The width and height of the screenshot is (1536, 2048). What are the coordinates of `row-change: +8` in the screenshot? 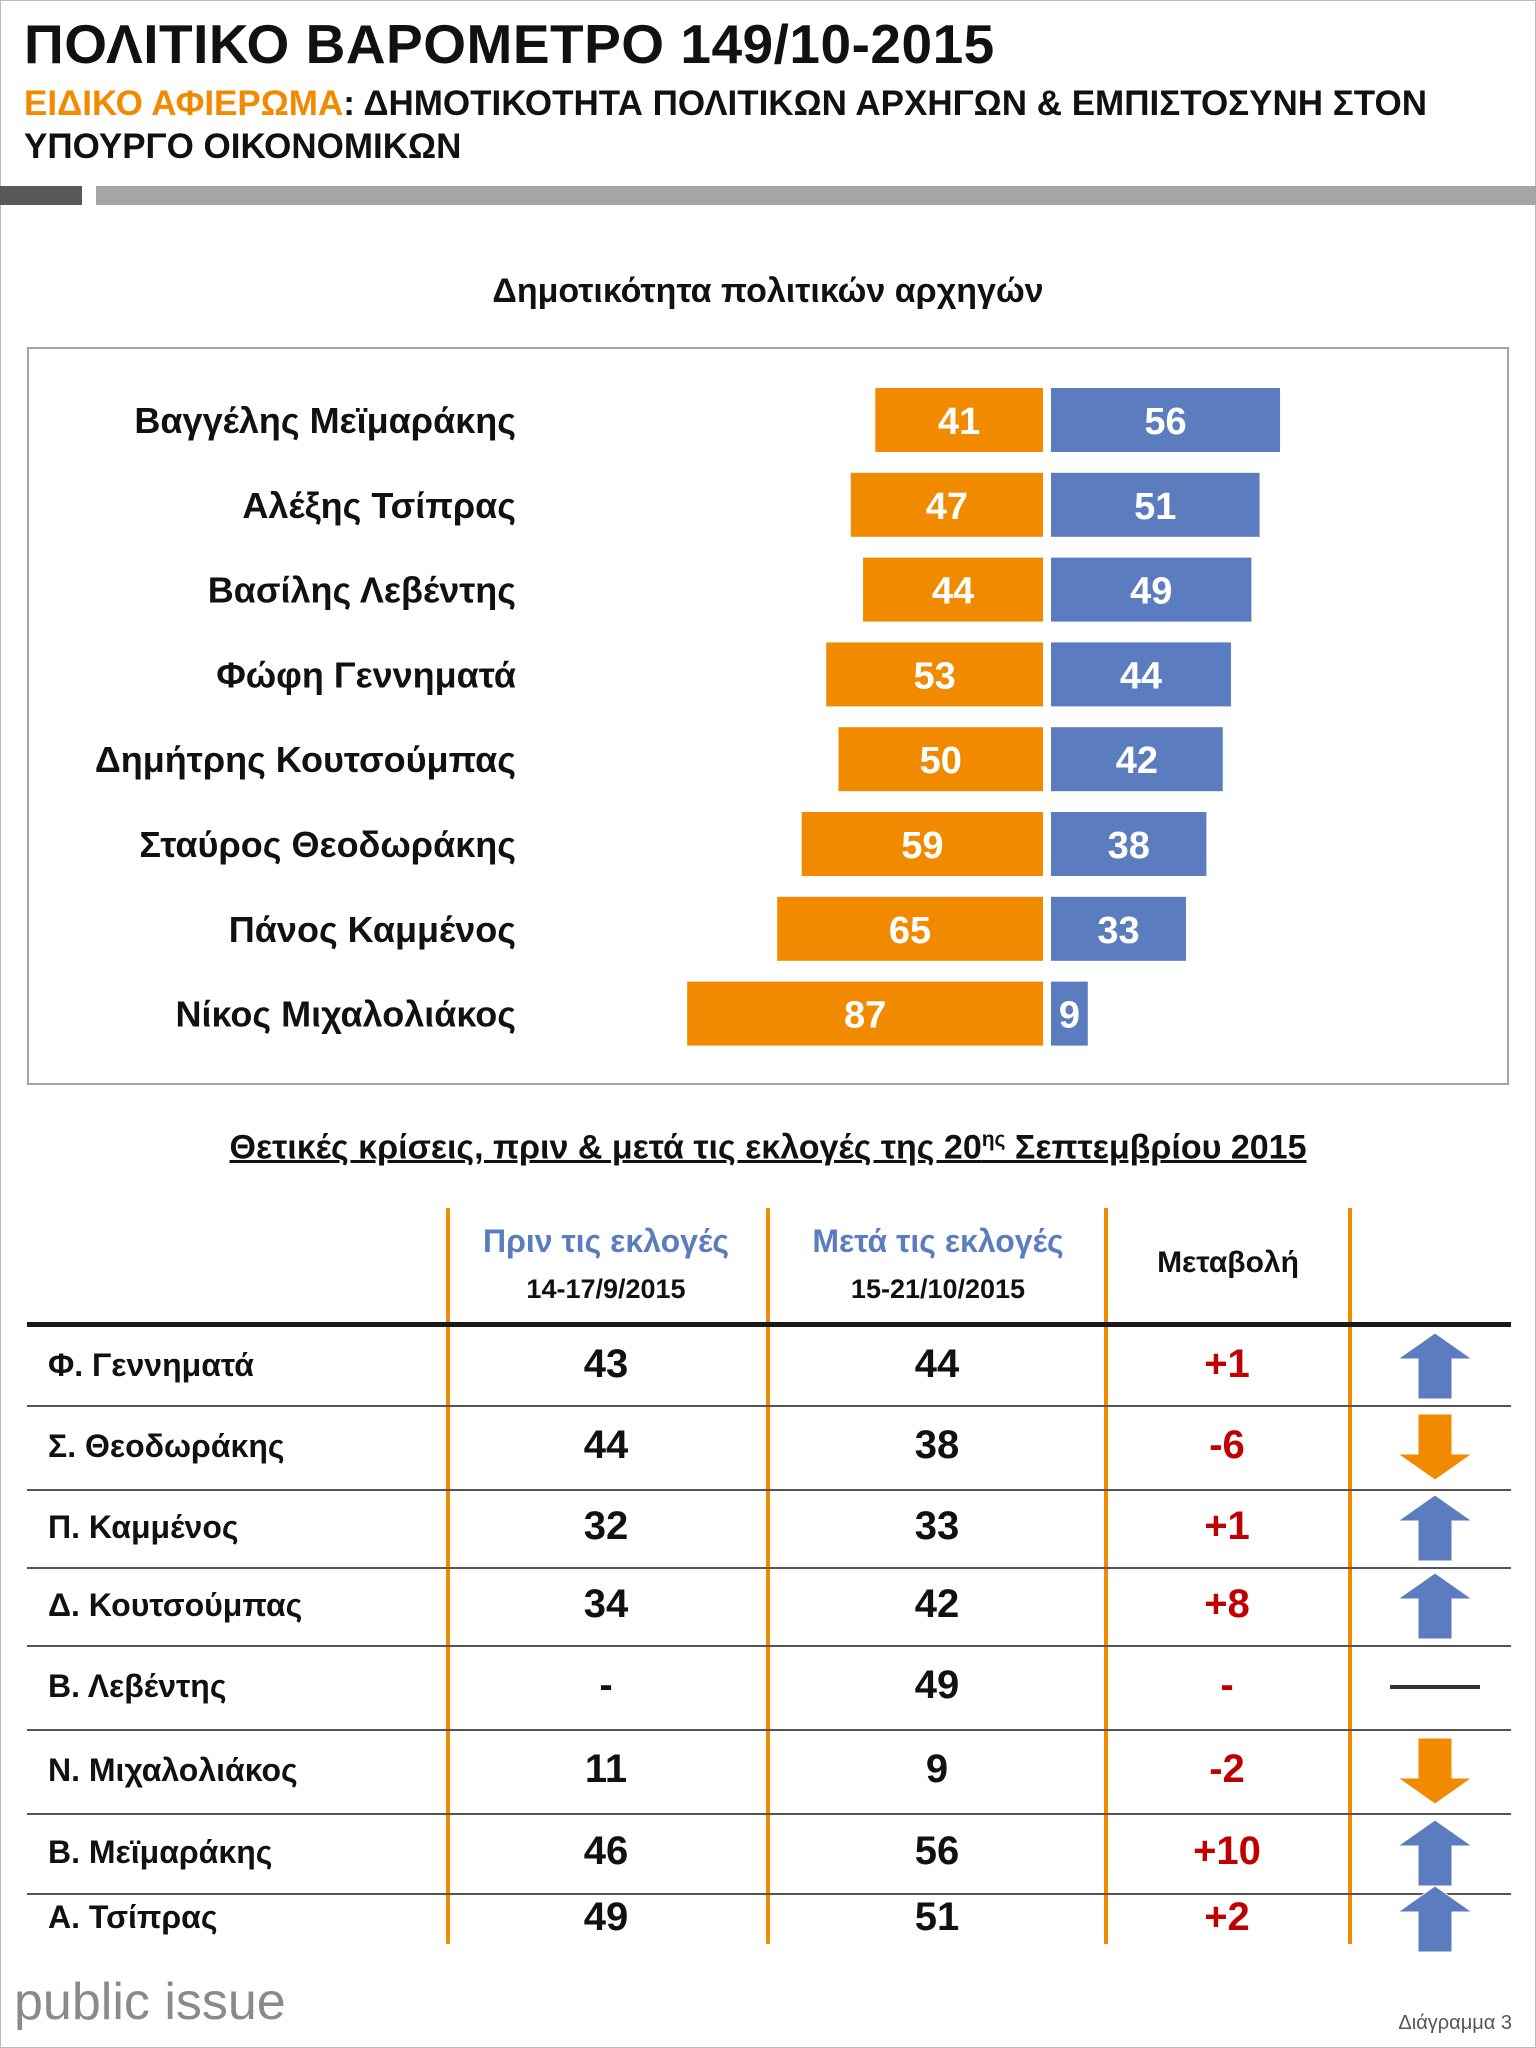 It's located at (1227, 1604).